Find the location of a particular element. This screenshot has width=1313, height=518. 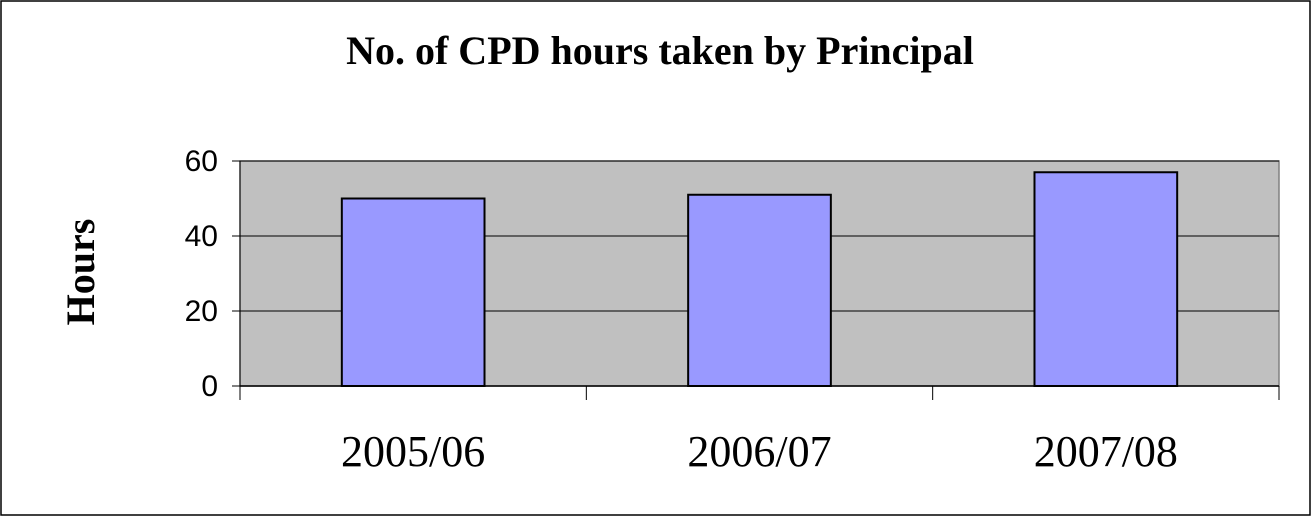

y-tick-label: 0 is located at coordinates (209, 386).